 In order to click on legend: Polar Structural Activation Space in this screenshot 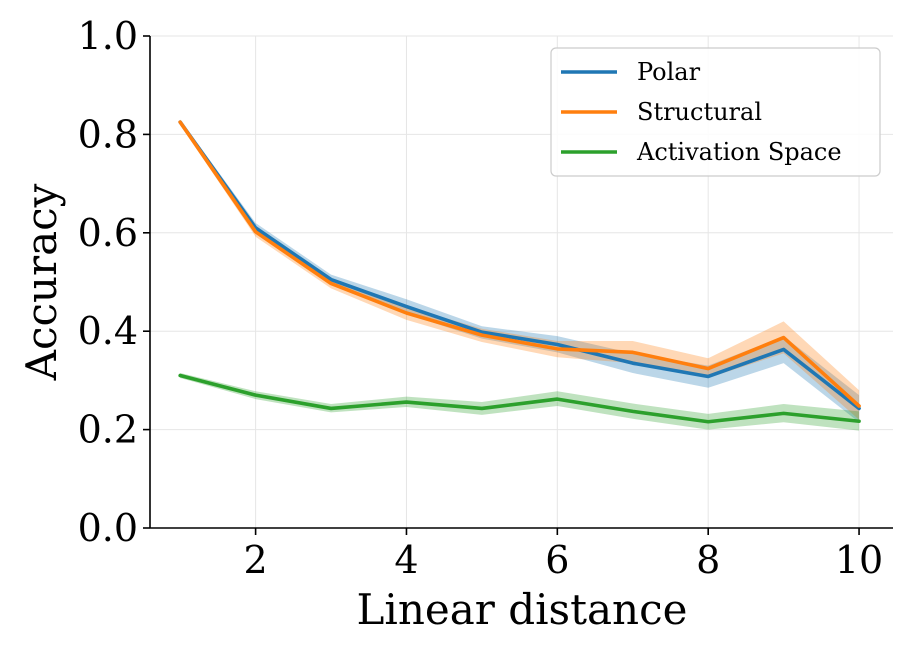, I will do `click(715, 112)`.